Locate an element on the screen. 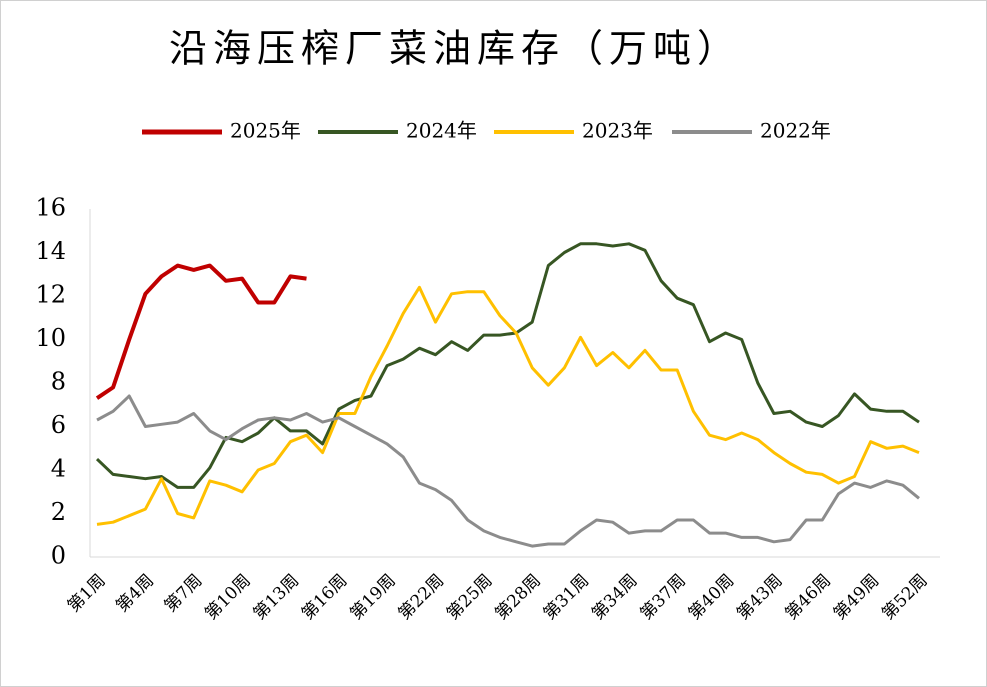  y-tick-label: 4 is located at coordinates (58, 469).